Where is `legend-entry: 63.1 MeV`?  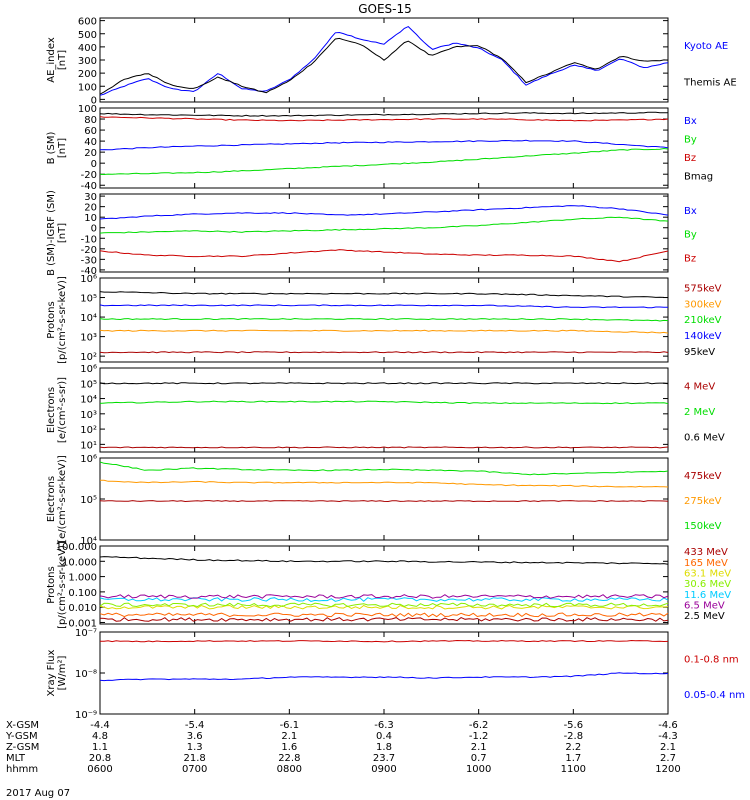 legend-entry: 63.1 MeV is located at coordinates (707, 573).